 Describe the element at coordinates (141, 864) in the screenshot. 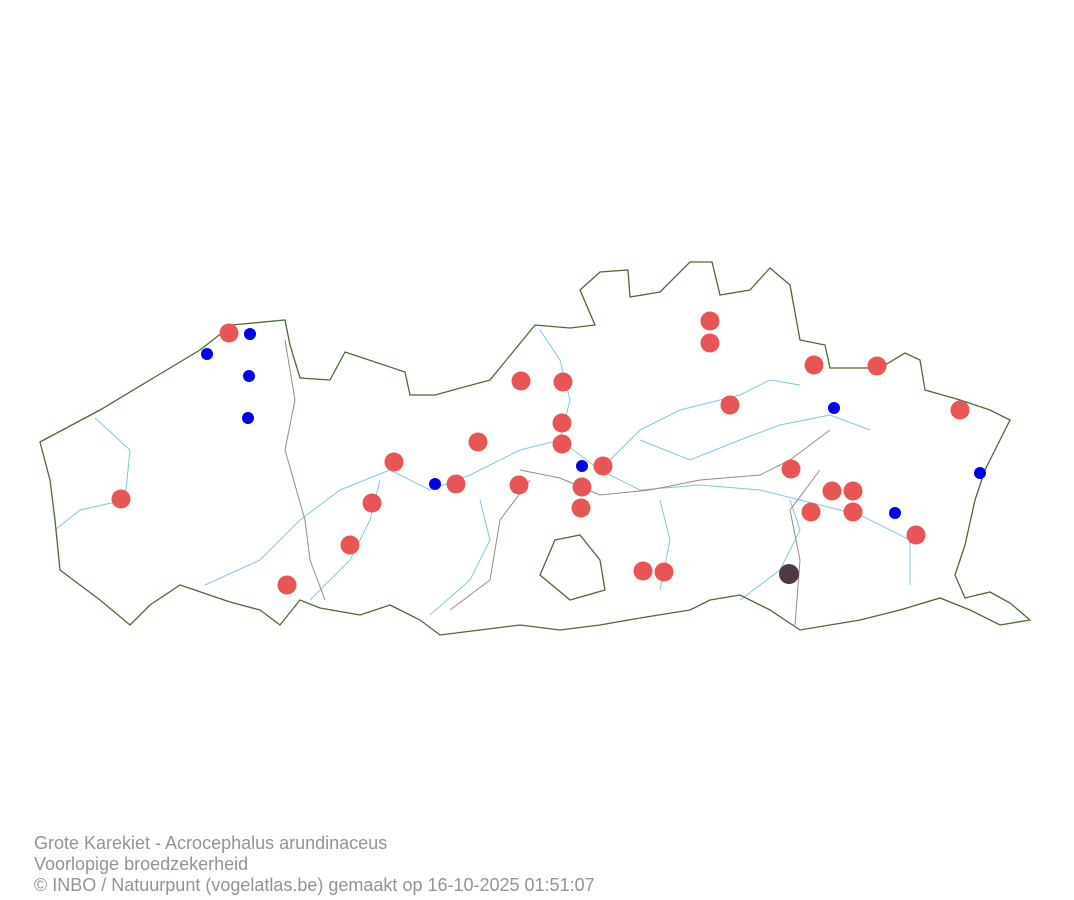

I see `map-subtitle: Voorlopige broedzekerheid` at that location.